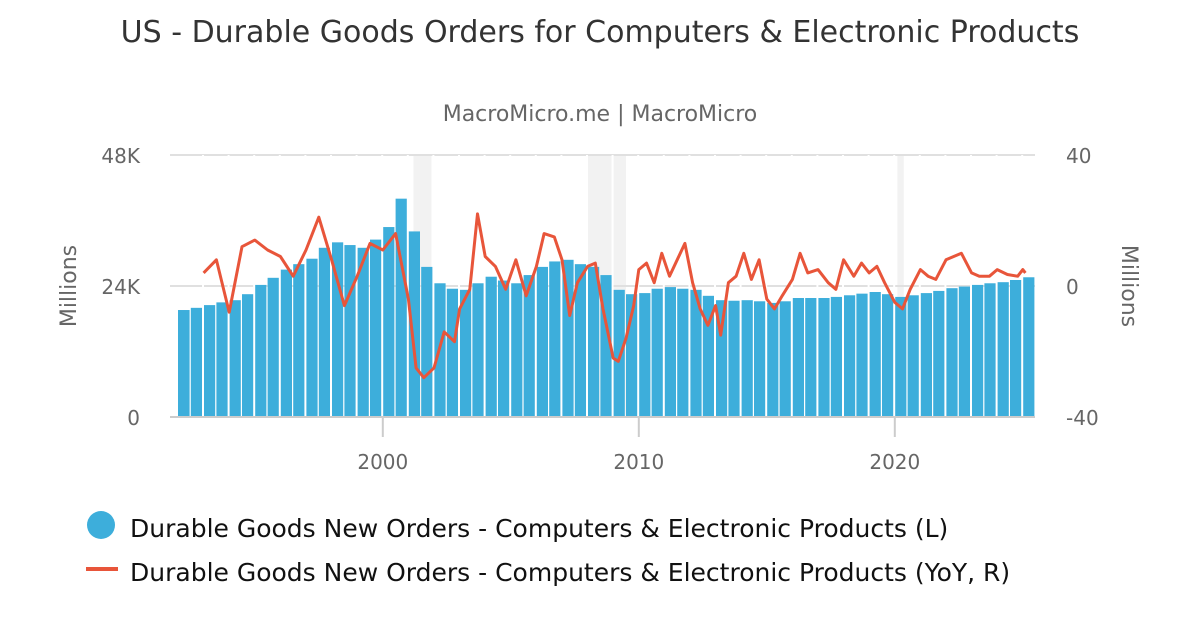  Describe the element at coordinates (600, 114) in the screenshot. I see `chart-subtitle: MacroMicro.me | MacroMicro` at that location.